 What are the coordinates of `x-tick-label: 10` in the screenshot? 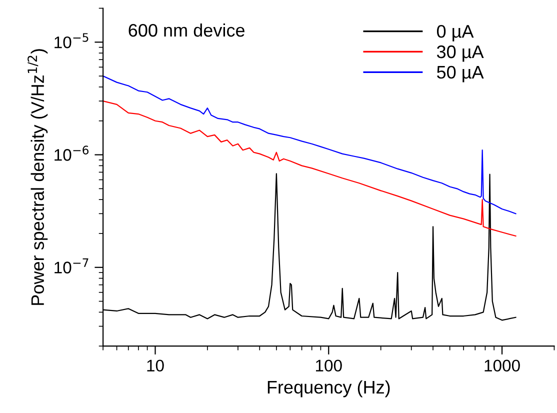 It's located at (155, 366).